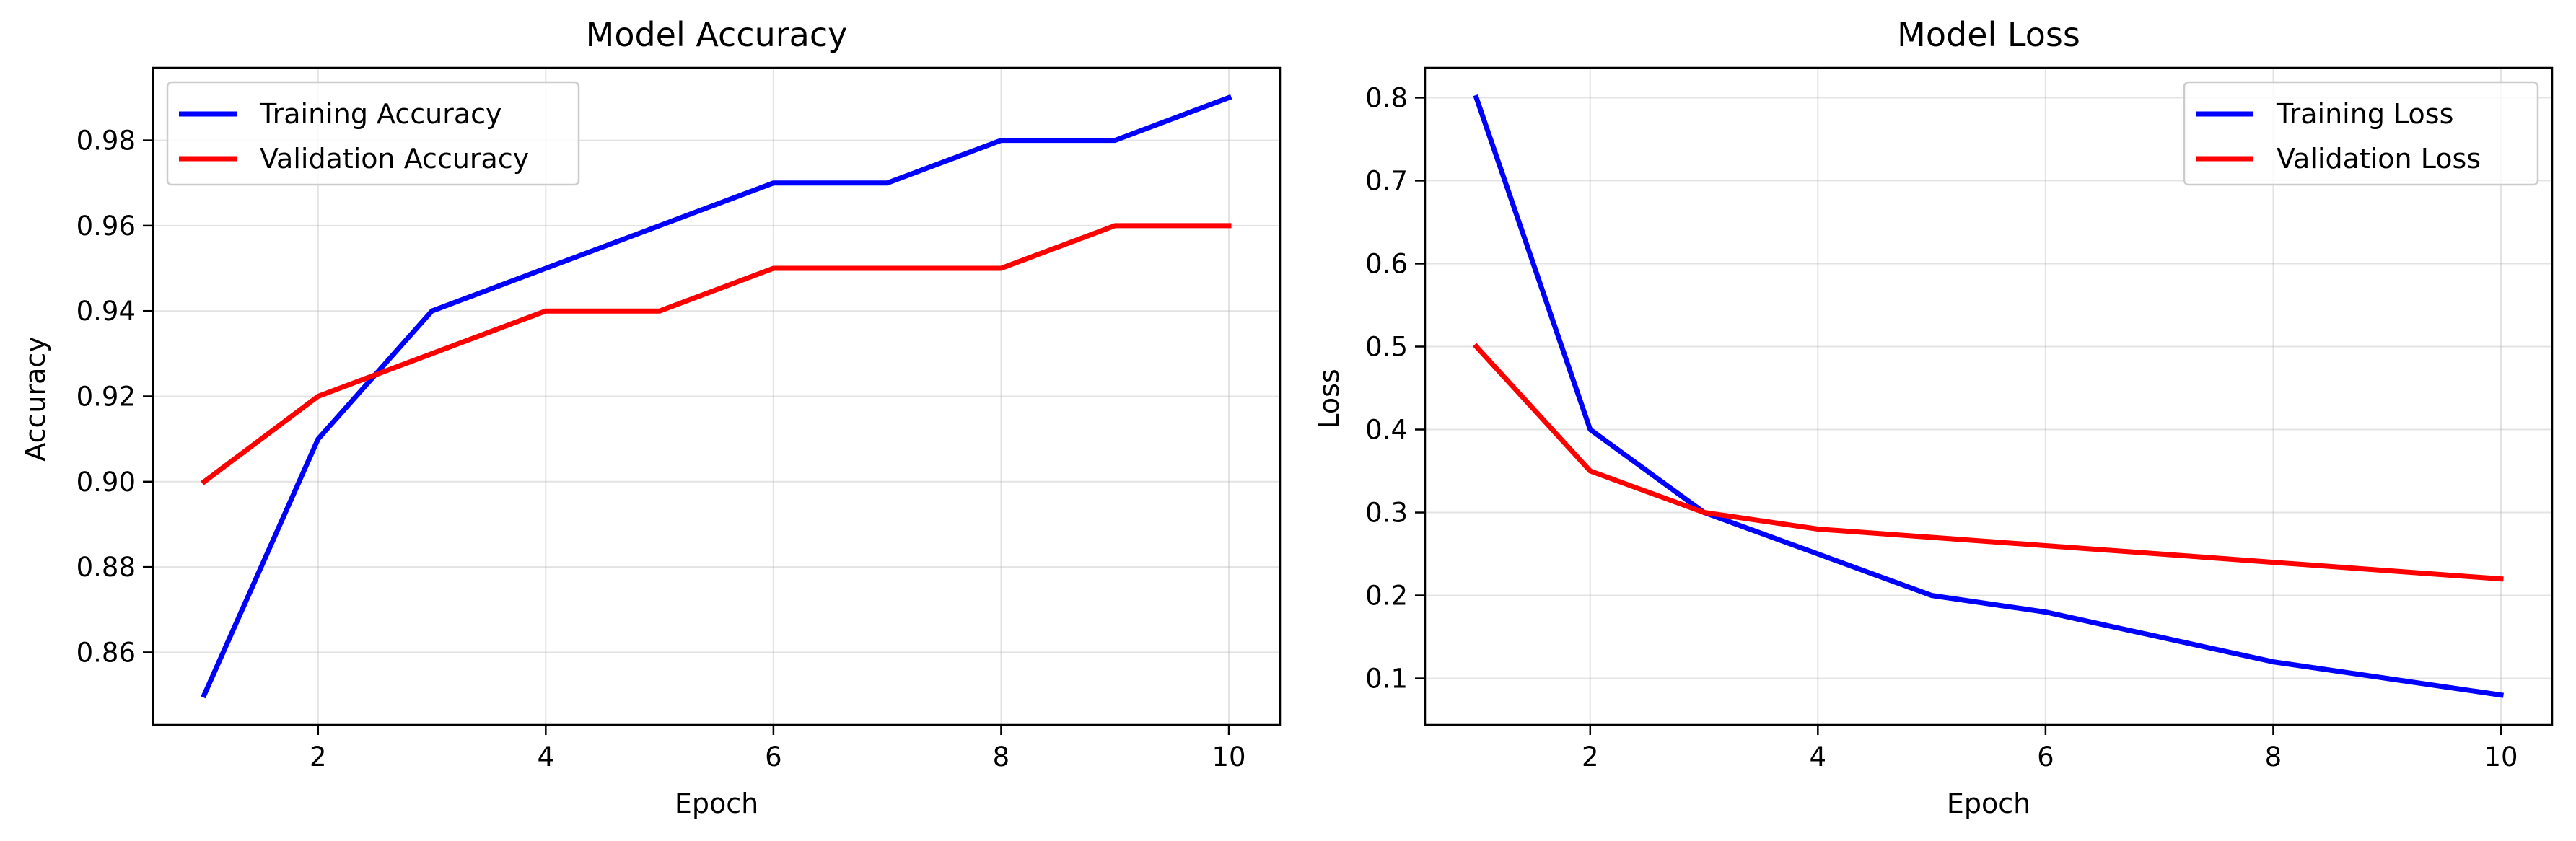 The image size is (2576, 841). I want to click on y-tick-label: 0.8, so click(1386, 97).